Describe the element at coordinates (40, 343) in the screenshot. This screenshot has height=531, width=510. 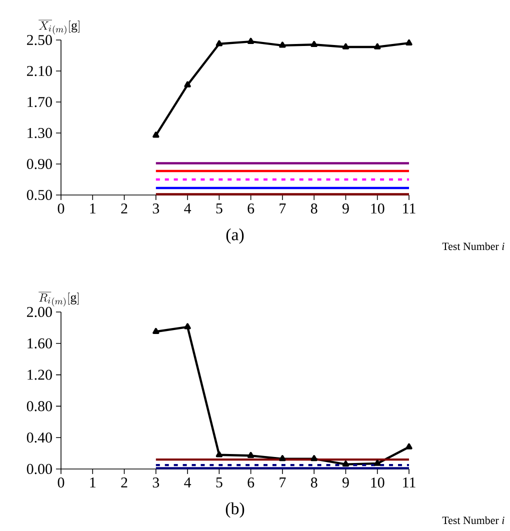
I see `y-tick-label: 1.60` at that location.